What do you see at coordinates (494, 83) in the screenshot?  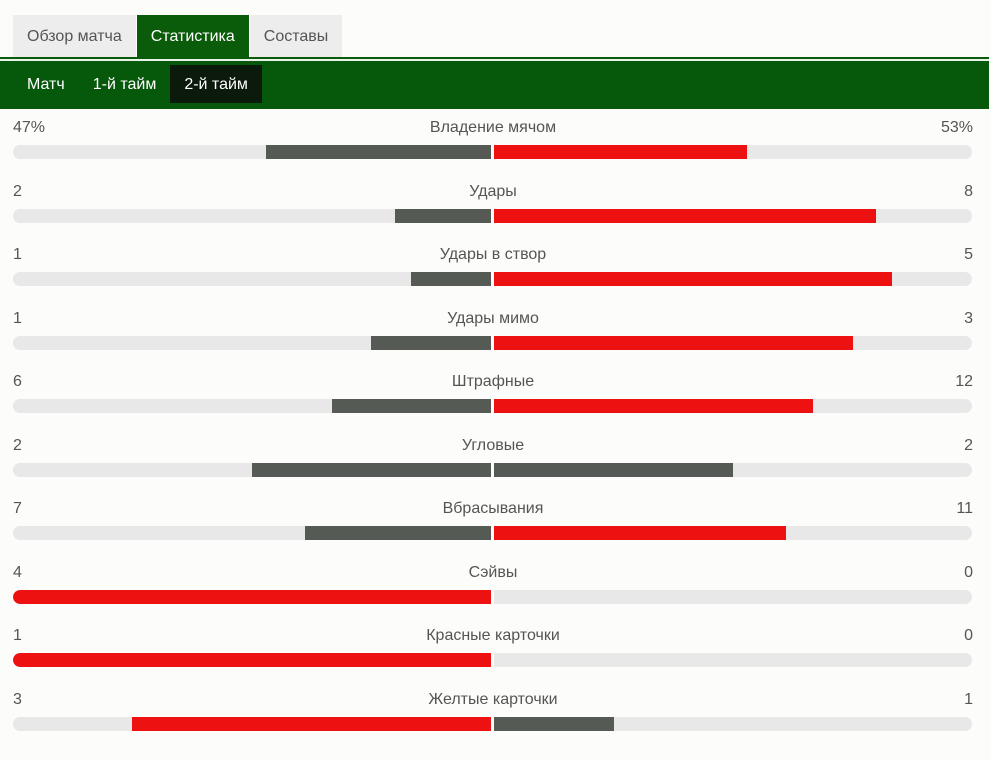 I see `period-tabs-bar: Матч 1-й тайм 2-й тайм` at bounding box center [494, 83].